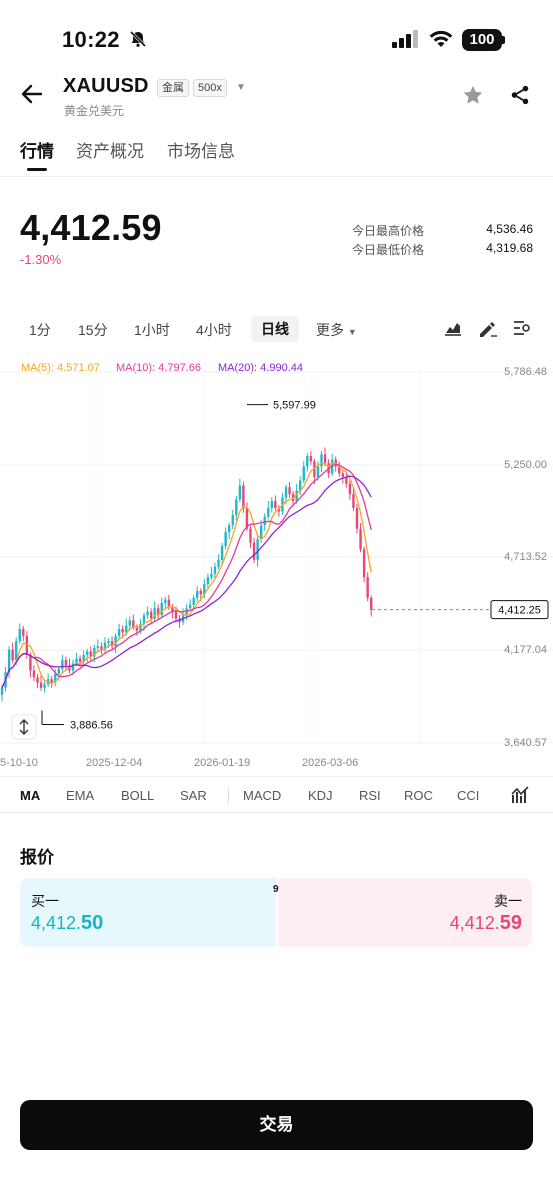 The width and height of the screenshot is (553, 1200). What do you see at coordinates (158, 368) in the screenshot?
I see `ma10-legend: MA(10): 4,797.66` at bounding box center [158, 368].